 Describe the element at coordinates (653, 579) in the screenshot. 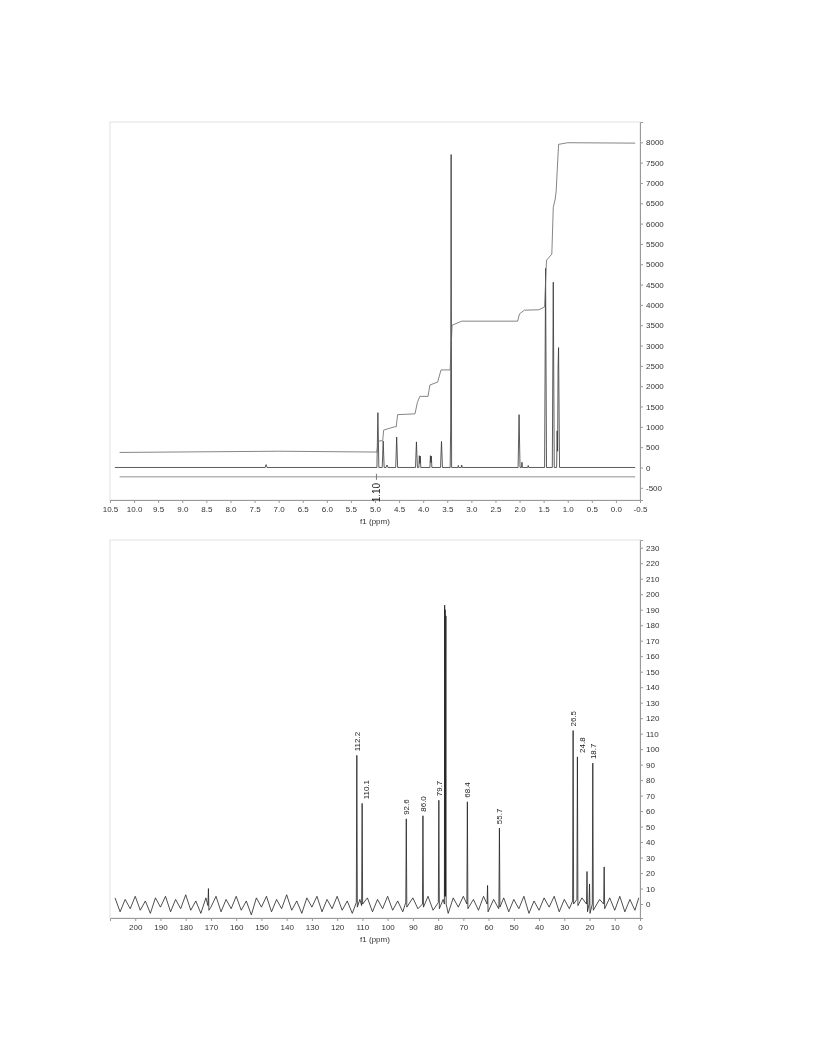

I see `y-tick-label: 210` at that location.